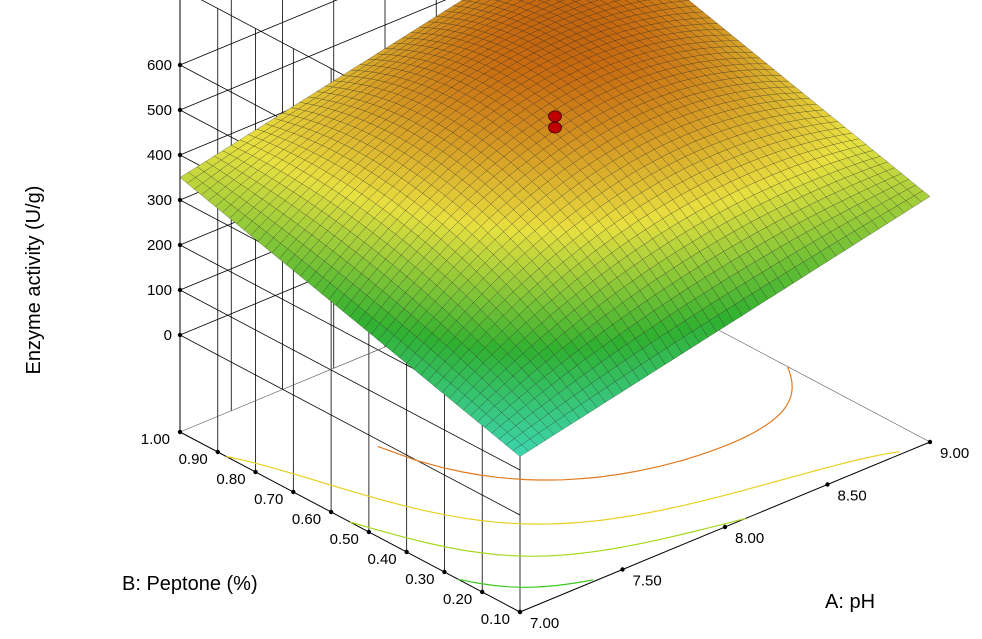 The height and width of the screenshot is (639, 982). I want to click on y-tick-label: 0.20, so click(457, 599).